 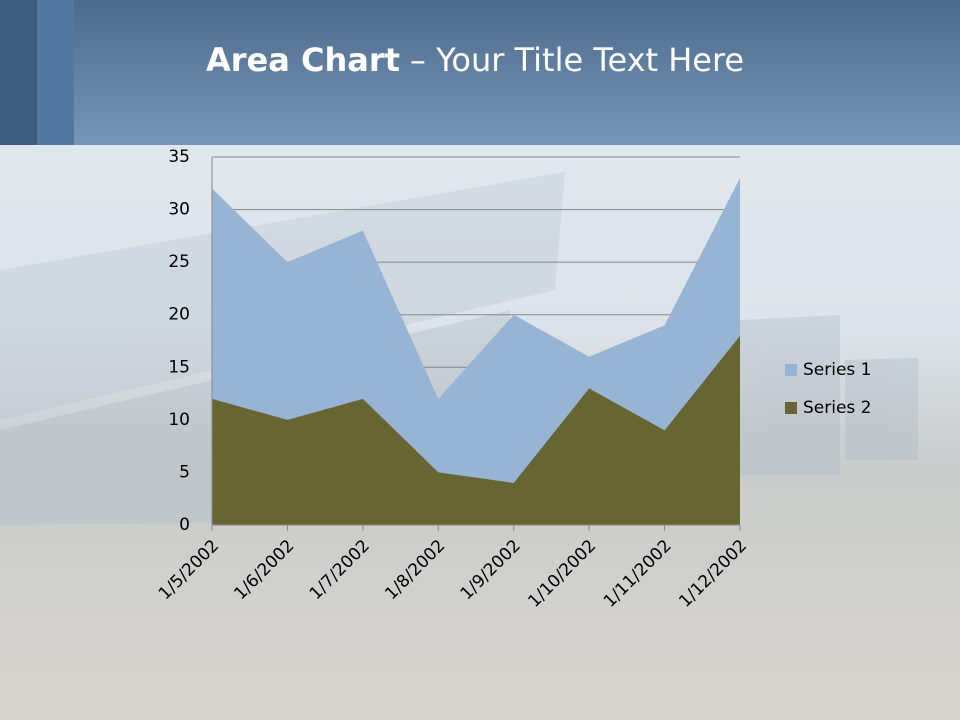 What do you see at coordinates (179, 210) in the screenshot?
I see `y-tick-label: 30` at bounding box center [179, 210].